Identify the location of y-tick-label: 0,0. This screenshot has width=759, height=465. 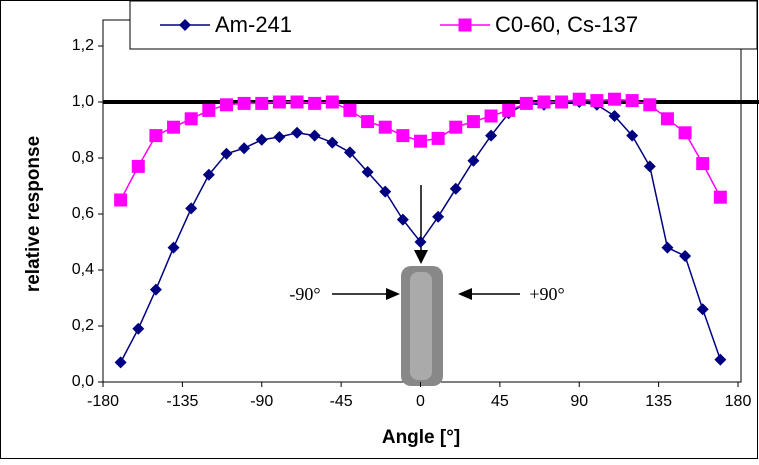
(83, 381).